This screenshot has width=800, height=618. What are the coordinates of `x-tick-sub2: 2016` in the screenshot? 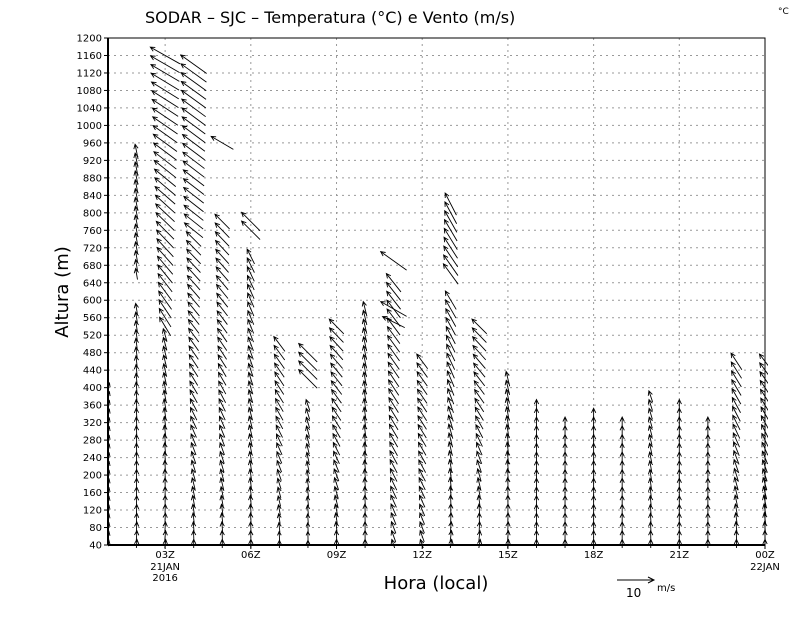 It's located at (164, 578).